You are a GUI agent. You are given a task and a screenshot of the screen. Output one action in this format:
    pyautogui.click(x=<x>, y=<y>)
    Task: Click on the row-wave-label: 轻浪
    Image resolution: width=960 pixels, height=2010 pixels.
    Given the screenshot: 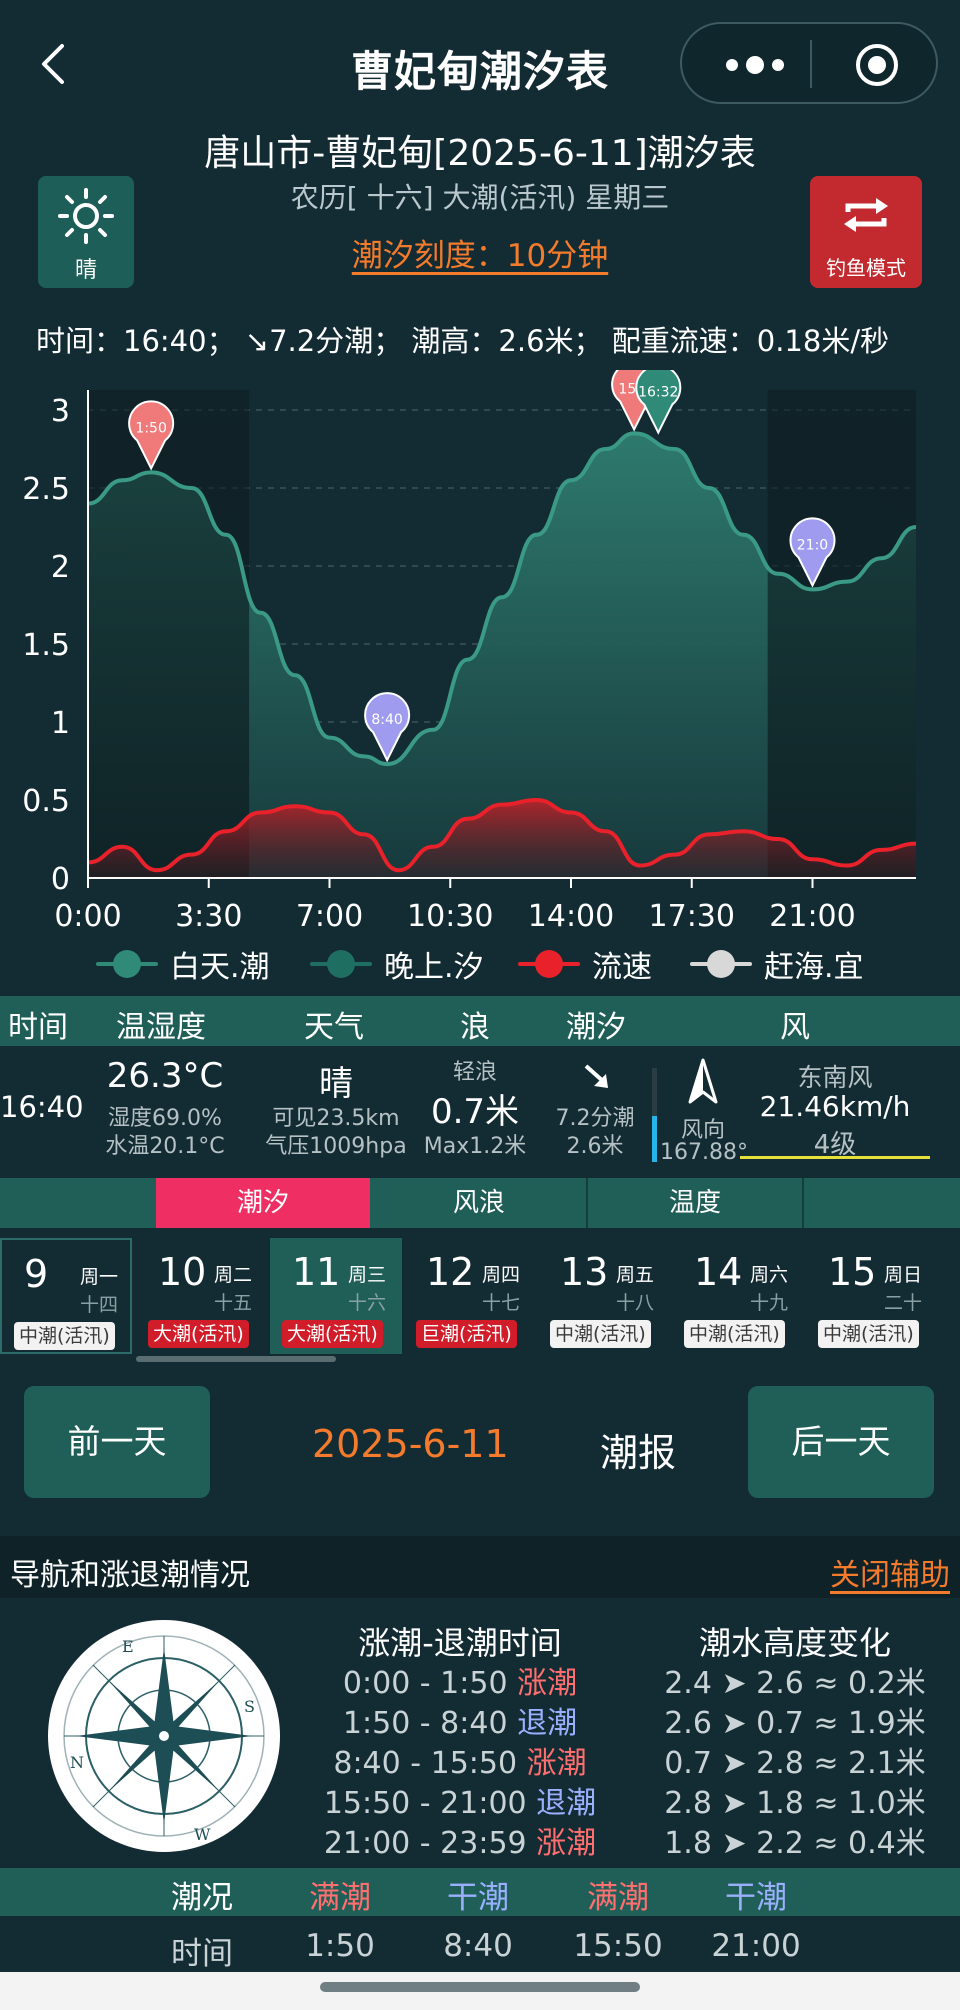 What is the action you would take?
    pyautogui.click(x=474, y=1072)
    